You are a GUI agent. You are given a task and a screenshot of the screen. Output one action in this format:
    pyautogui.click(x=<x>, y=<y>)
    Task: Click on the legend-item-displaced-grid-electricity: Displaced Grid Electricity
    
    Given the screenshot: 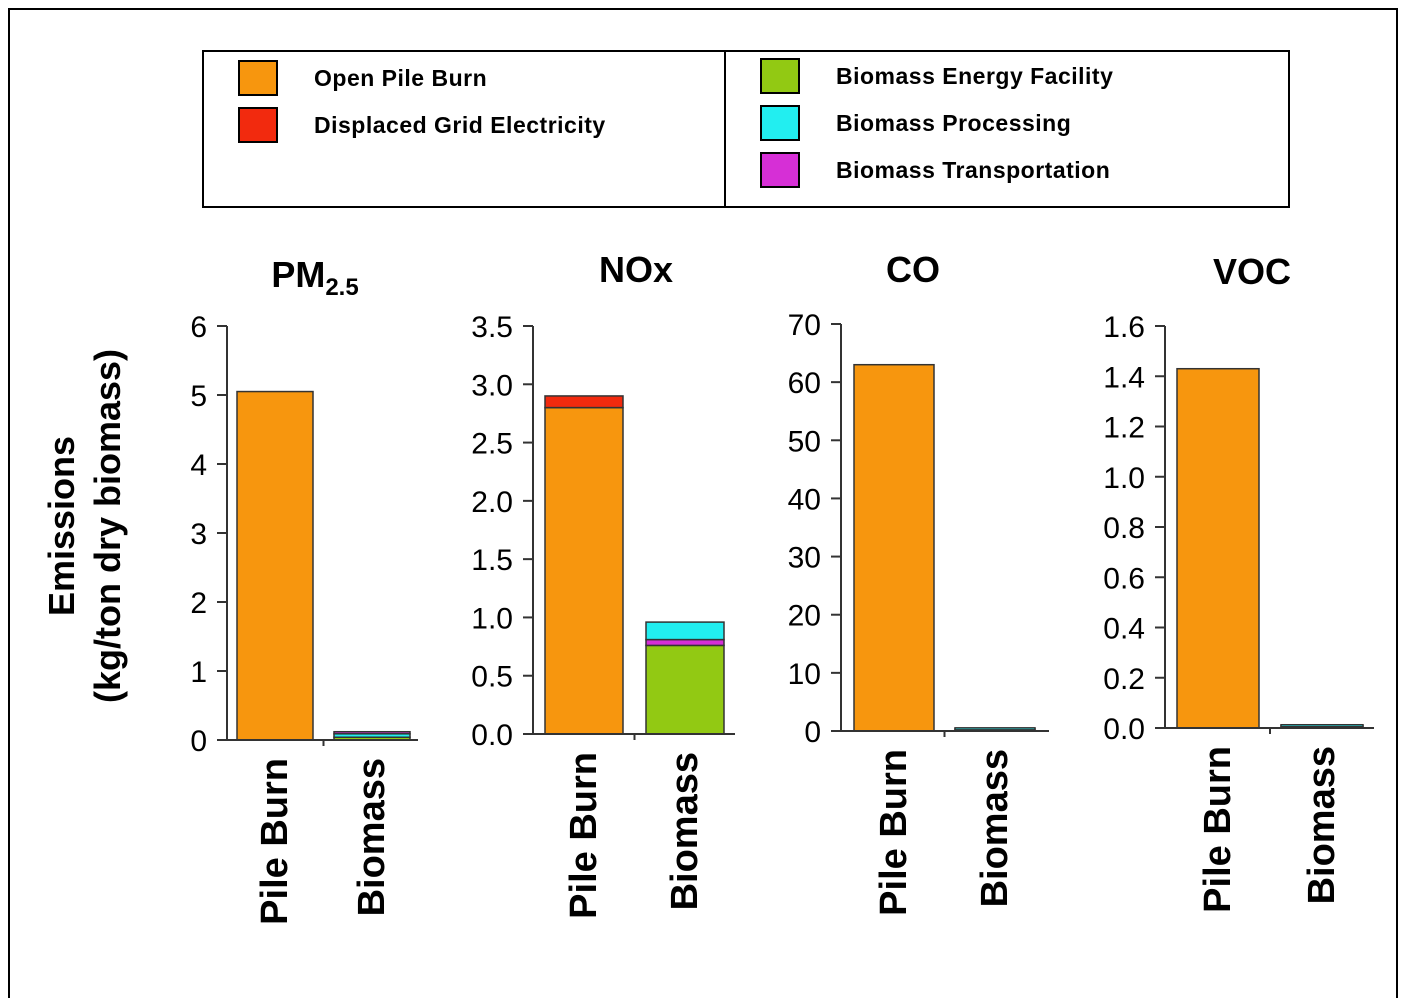 What is the action you would take?
    pyautogui.click(x=422, y=125)
    